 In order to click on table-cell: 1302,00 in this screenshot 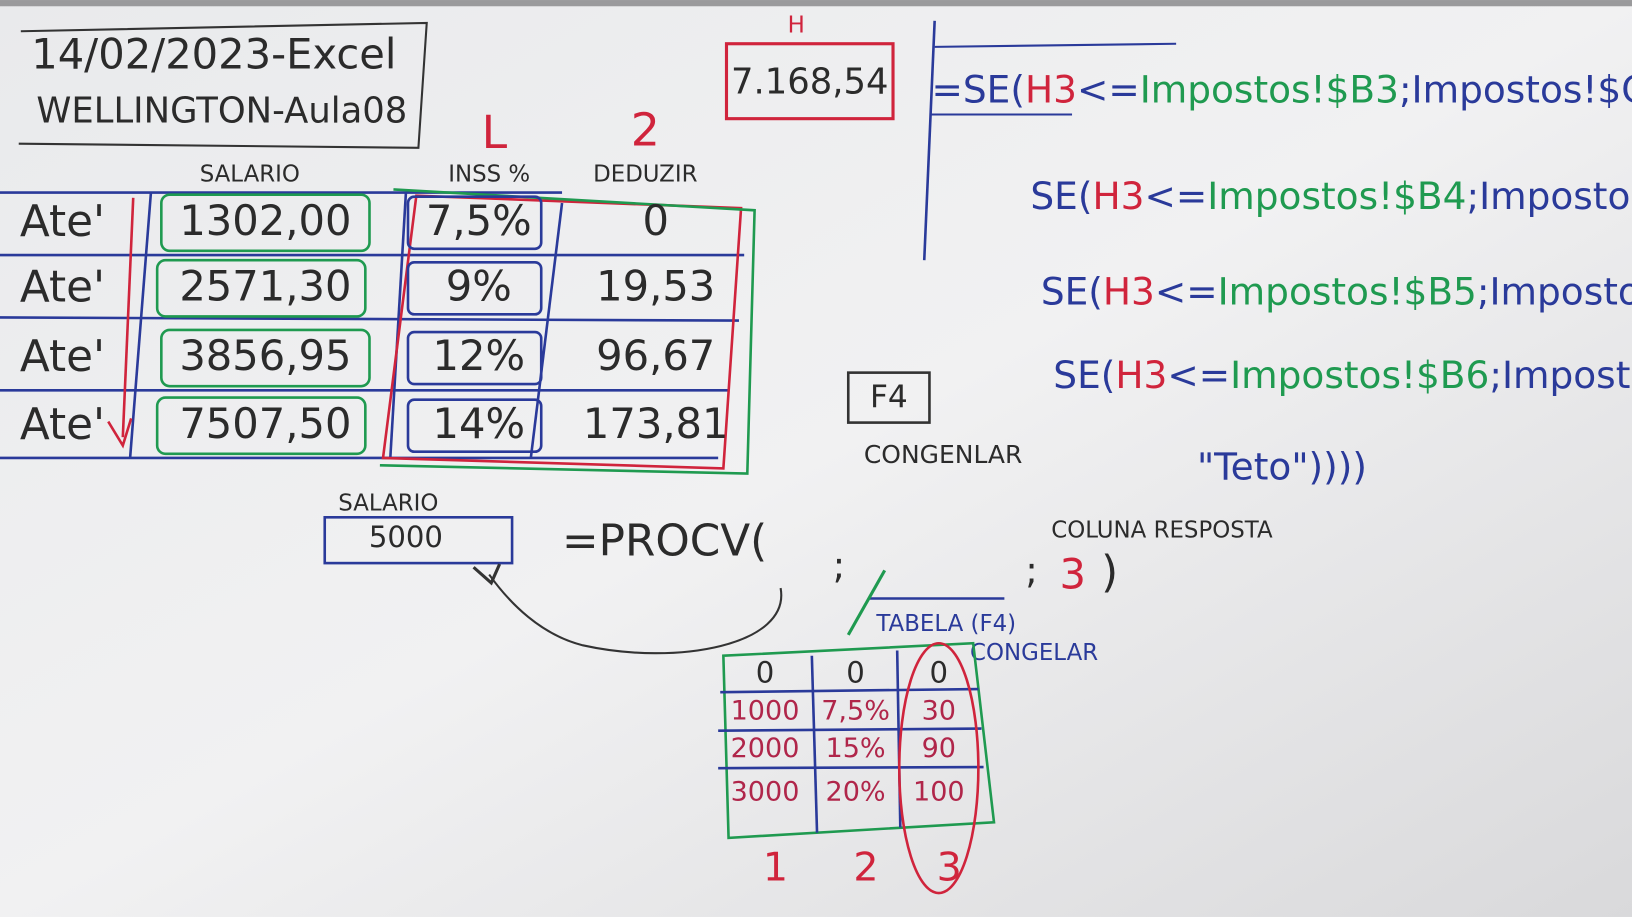, I will do `click(265, 220)`.